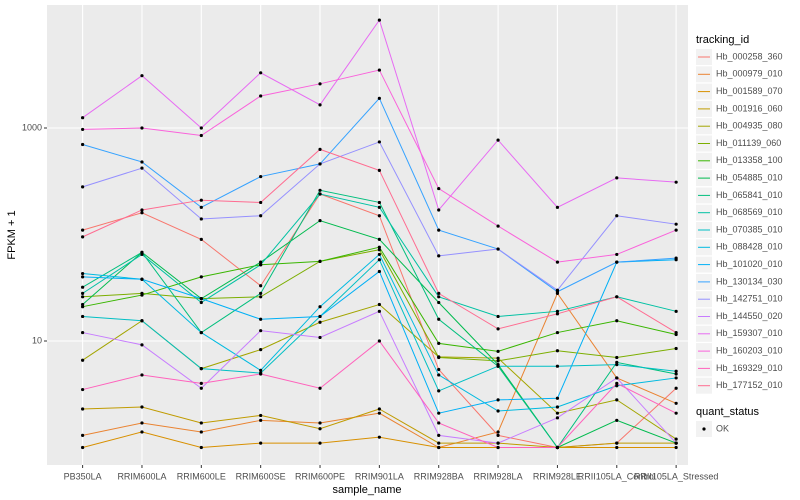 This screenshot has height=500, width=800. What do you see at coordinates (37, 340) in the screenshot?
I see `y-tick-label: 10` at bounding box center [37, 340].